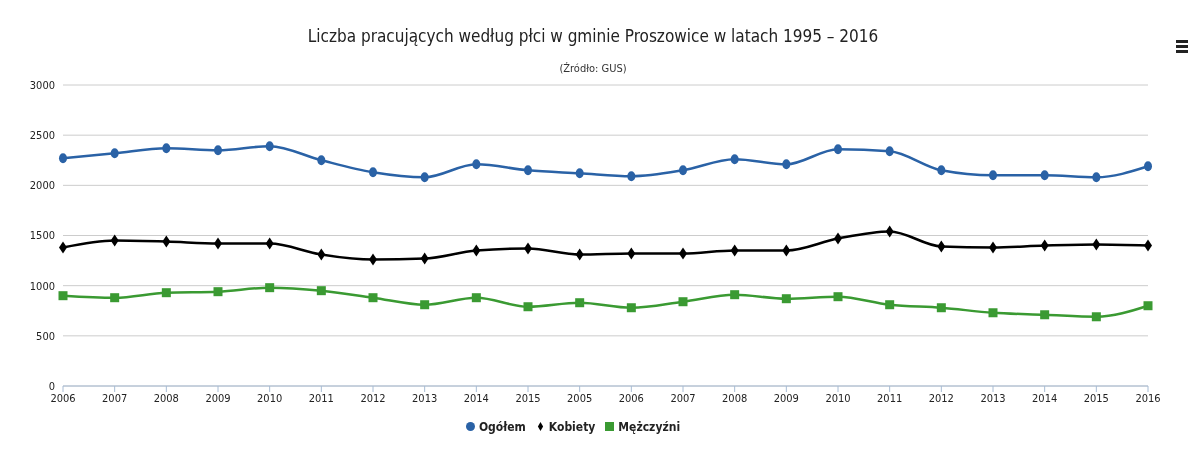  What do you see at coordinates (42, 186) in the screenshot?
I see `y-tick-label: 2000` at bounding box center [42, 186].